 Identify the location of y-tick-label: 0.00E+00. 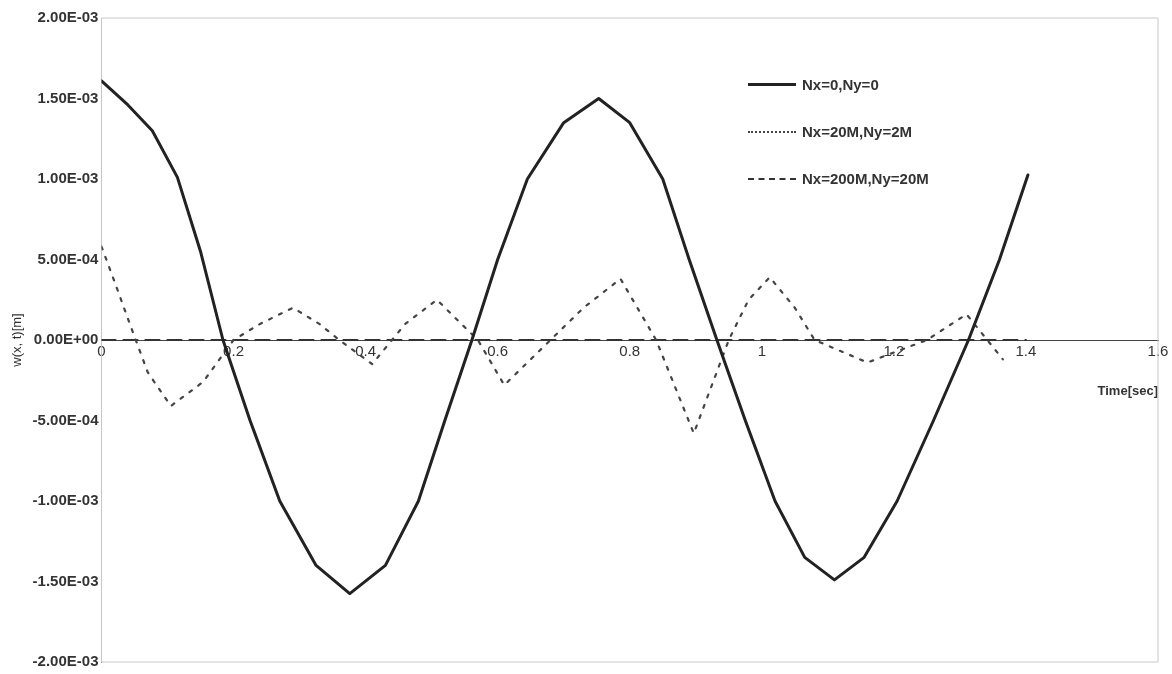
(66, 339).